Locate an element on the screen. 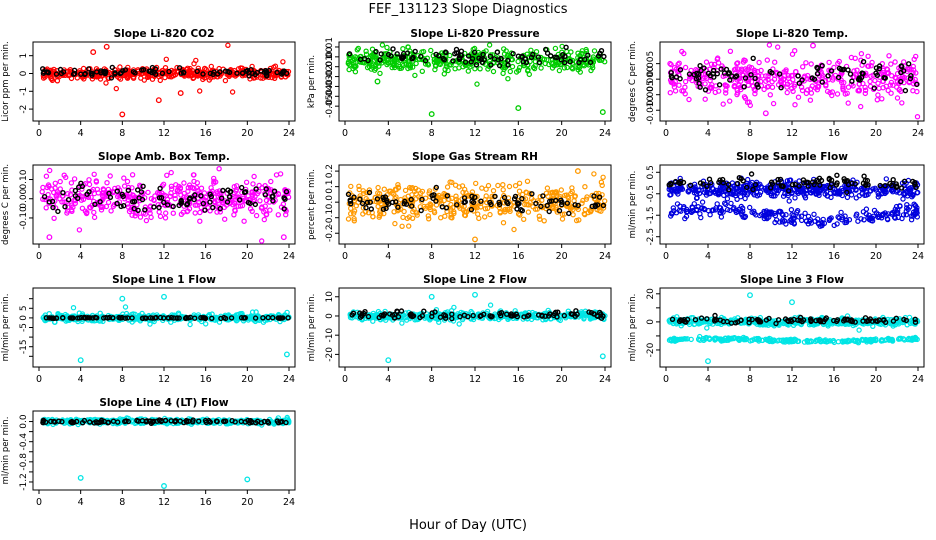  panel-title: Slope Line 3 Flow is located at coordinates (792, 280).